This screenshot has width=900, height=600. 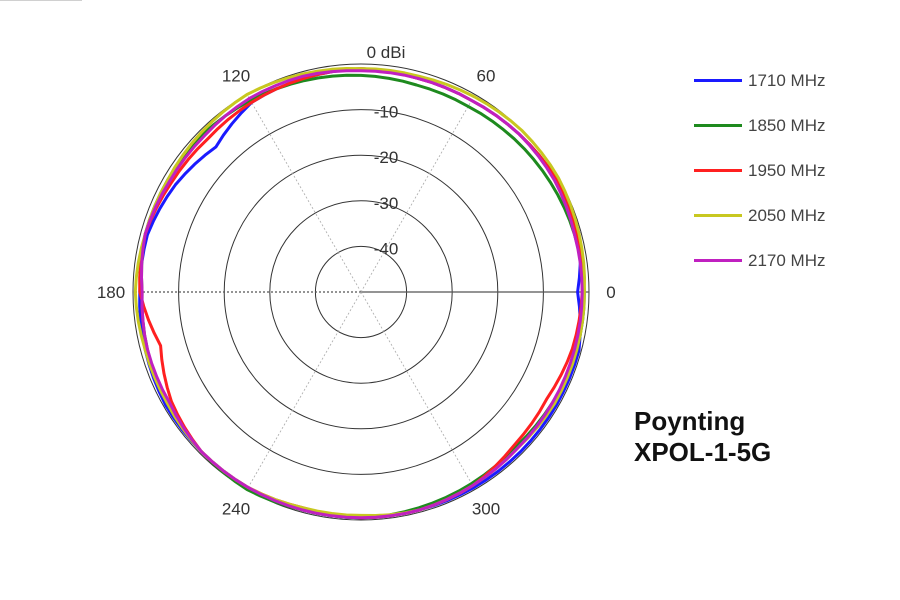 I want to click on legend-item-2: 1950 MHz, so click(x=759, y=170).